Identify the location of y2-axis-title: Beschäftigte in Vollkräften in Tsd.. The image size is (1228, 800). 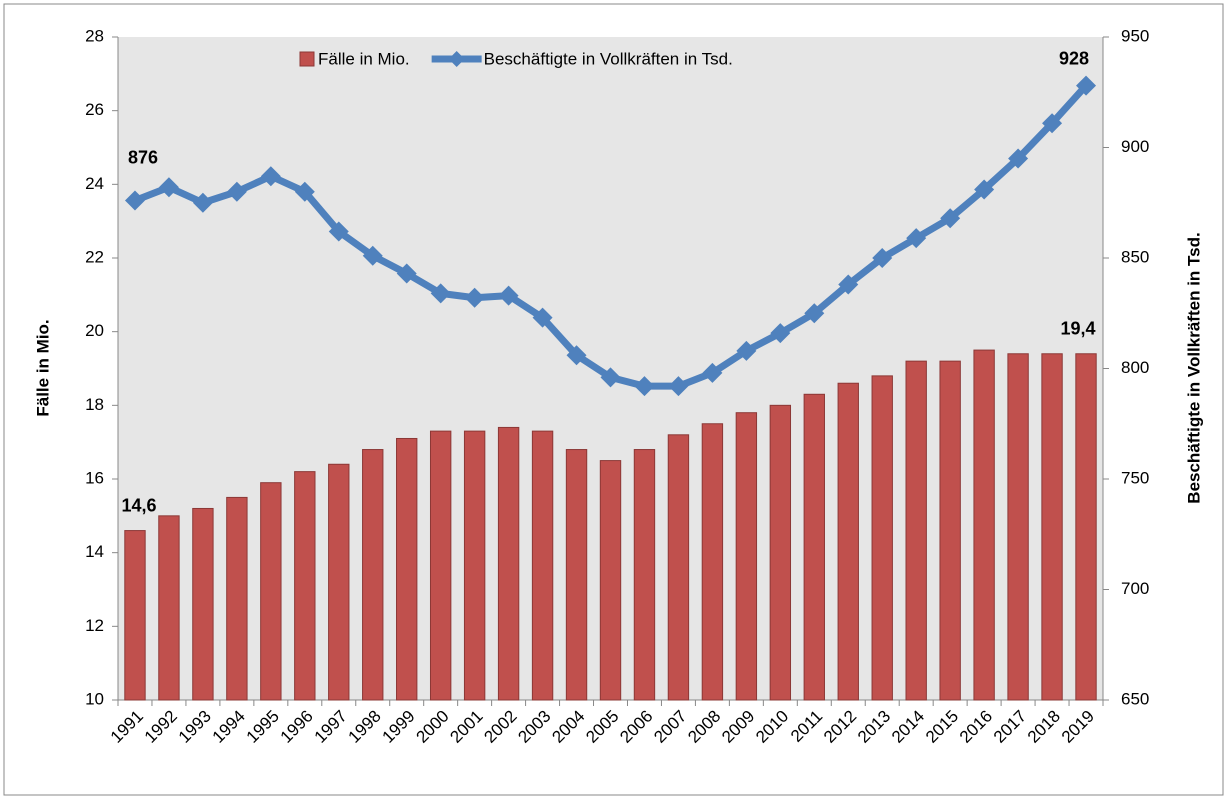
(1193, 367).